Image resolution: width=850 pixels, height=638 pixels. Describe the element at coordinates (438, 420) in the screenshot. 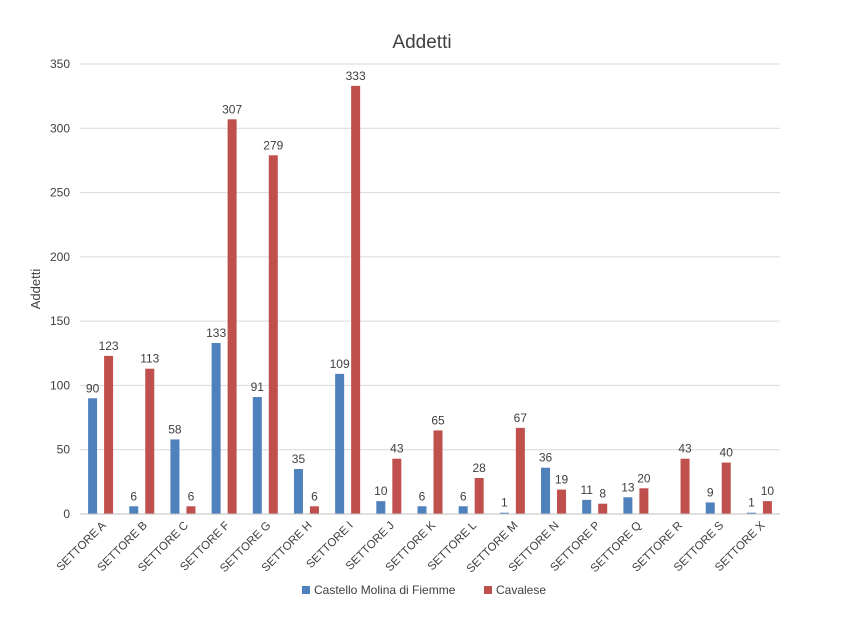

I see `data-label: 65` at that location.